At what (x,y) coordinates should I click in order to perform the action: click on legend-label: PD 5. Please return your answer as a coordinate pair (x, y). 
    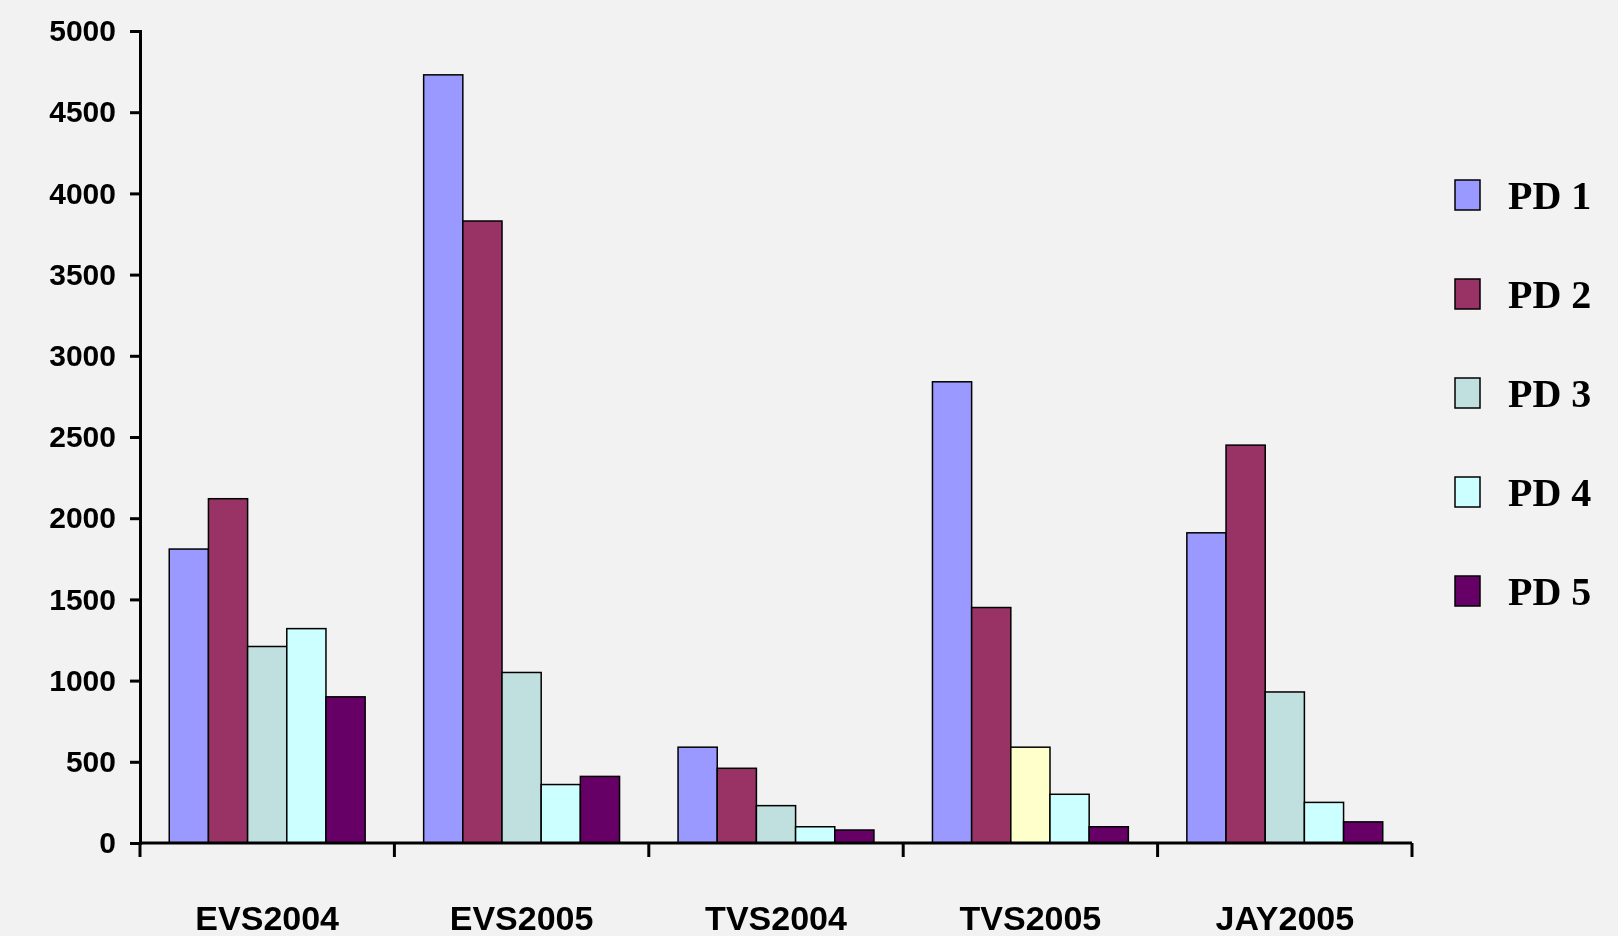
    Looking at the image, I should click on (1550, 591).